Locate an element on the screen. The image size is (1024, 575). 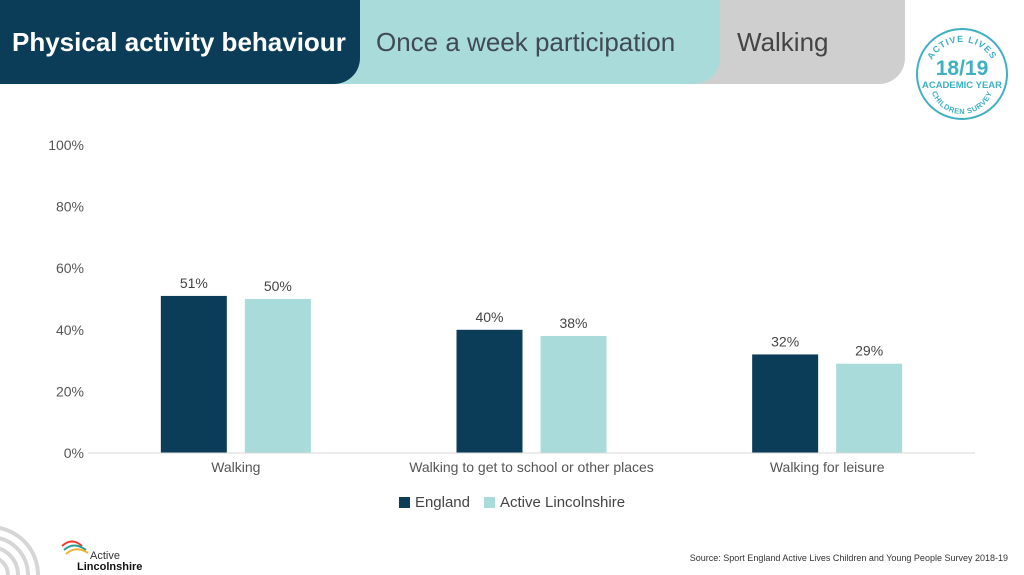
y-tick-label: 20% is located at coordinates (70, 391).